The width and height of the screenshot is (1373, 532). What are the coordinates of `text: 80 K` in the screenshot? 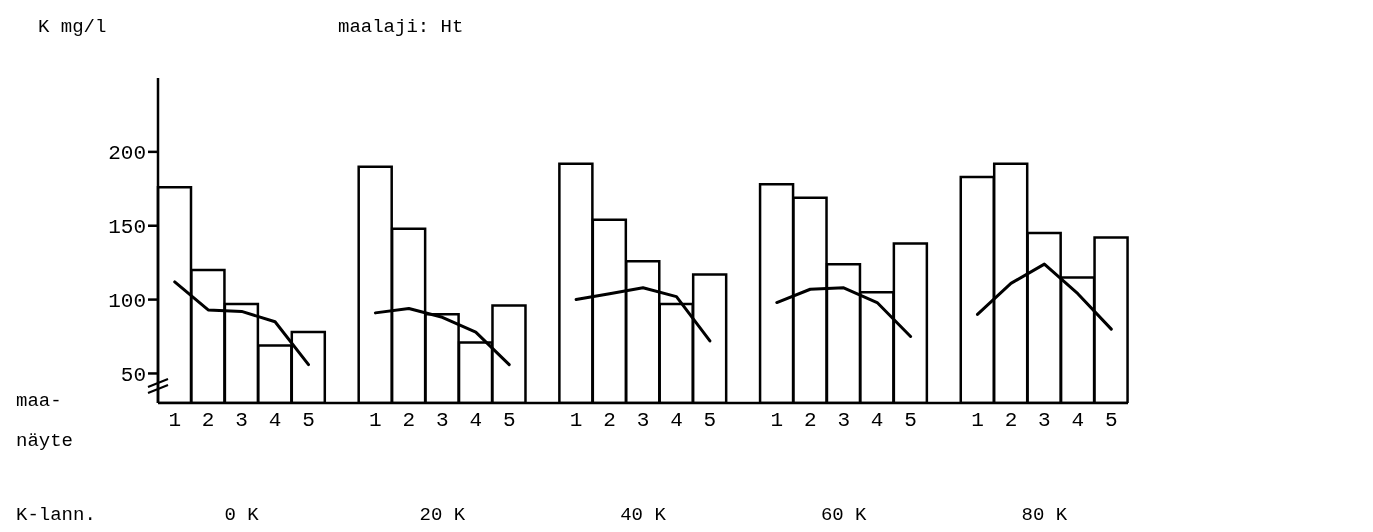 It's located at (1044, 515).